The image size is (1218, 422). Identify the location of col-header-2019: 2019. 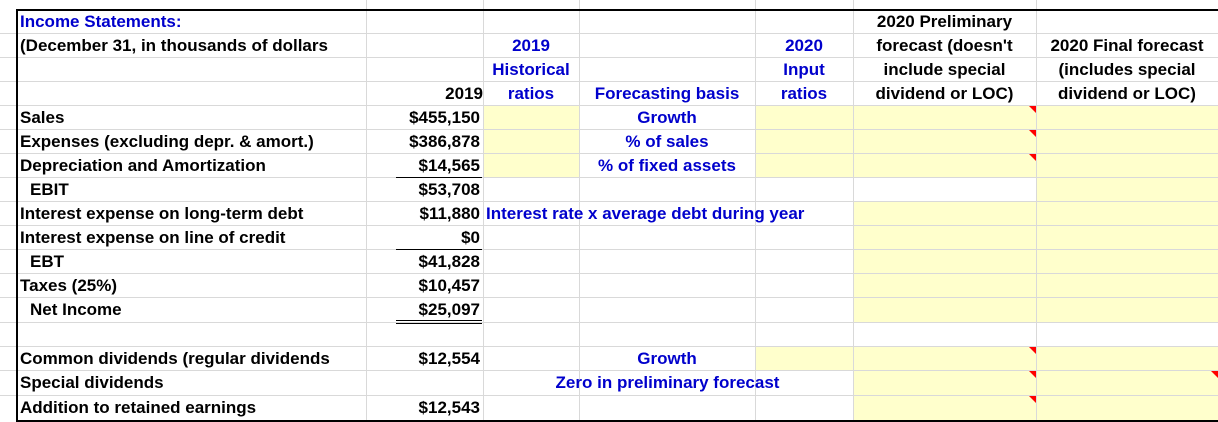
(464, 93).